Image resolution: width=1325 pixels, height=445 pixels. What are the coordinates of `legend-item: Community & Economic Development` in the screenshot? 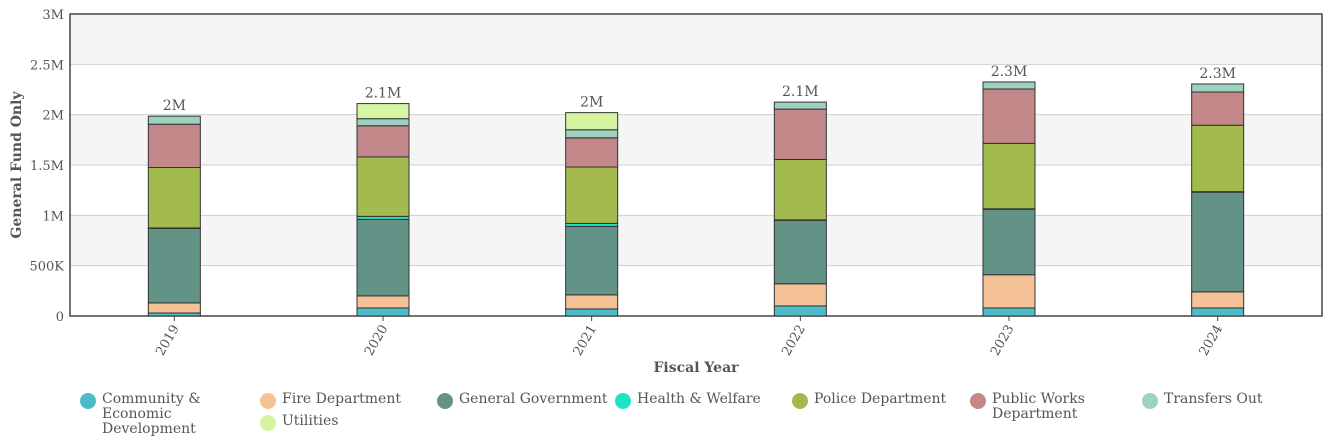 It's located at (140, 414).